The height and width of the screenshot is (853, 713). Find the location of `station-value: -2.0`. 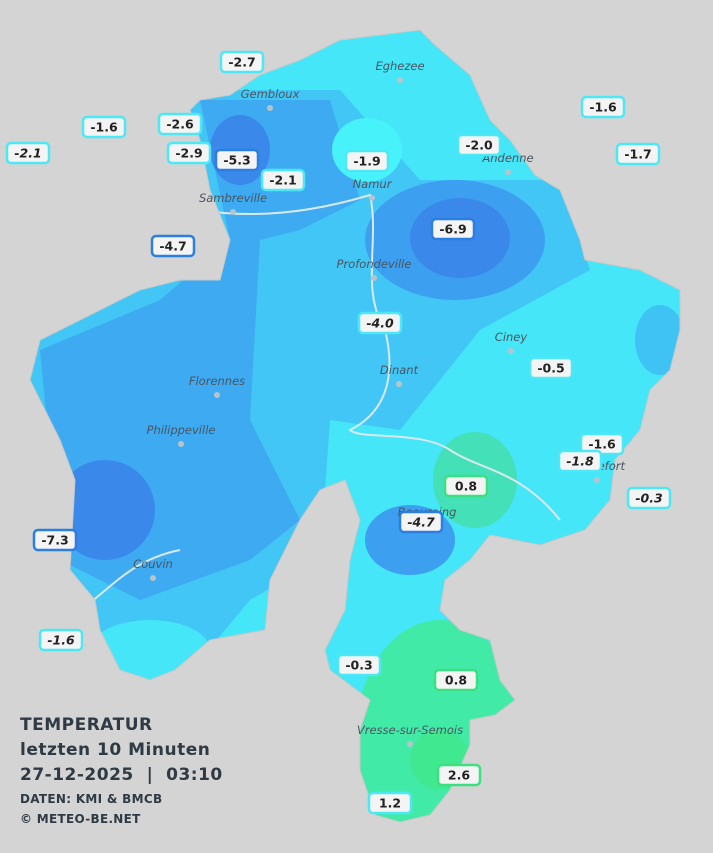

station-value: -2.0 is located at coordinates (479, 145).